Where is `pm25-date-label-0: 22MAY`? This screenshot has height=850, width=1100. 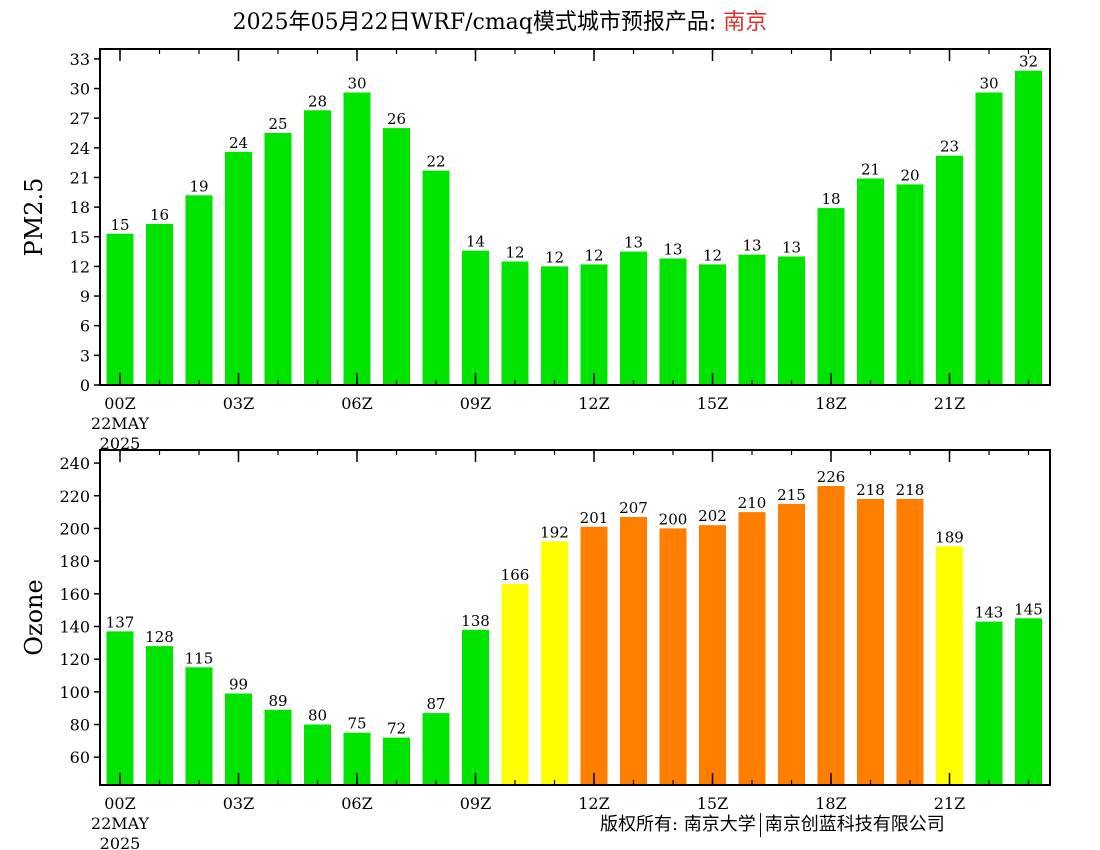
pm25-date-label-0: 22MAY is located at coordinates (120, 423).